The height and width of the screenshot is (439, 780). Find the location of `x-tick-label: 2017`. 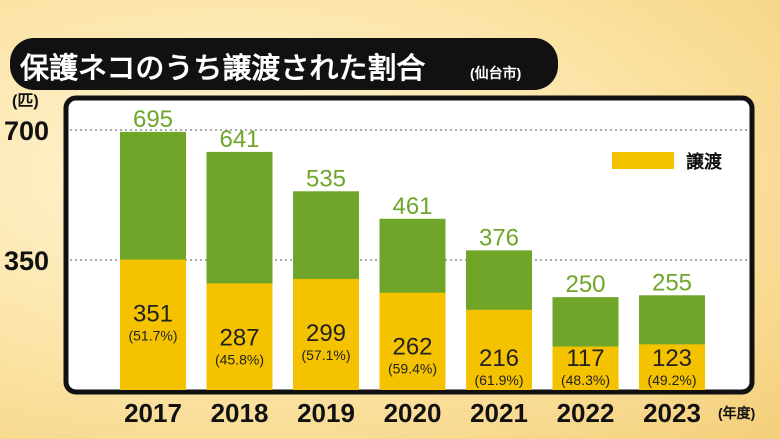

x-tick-label: 2017 is located at coordinates (153, 413).